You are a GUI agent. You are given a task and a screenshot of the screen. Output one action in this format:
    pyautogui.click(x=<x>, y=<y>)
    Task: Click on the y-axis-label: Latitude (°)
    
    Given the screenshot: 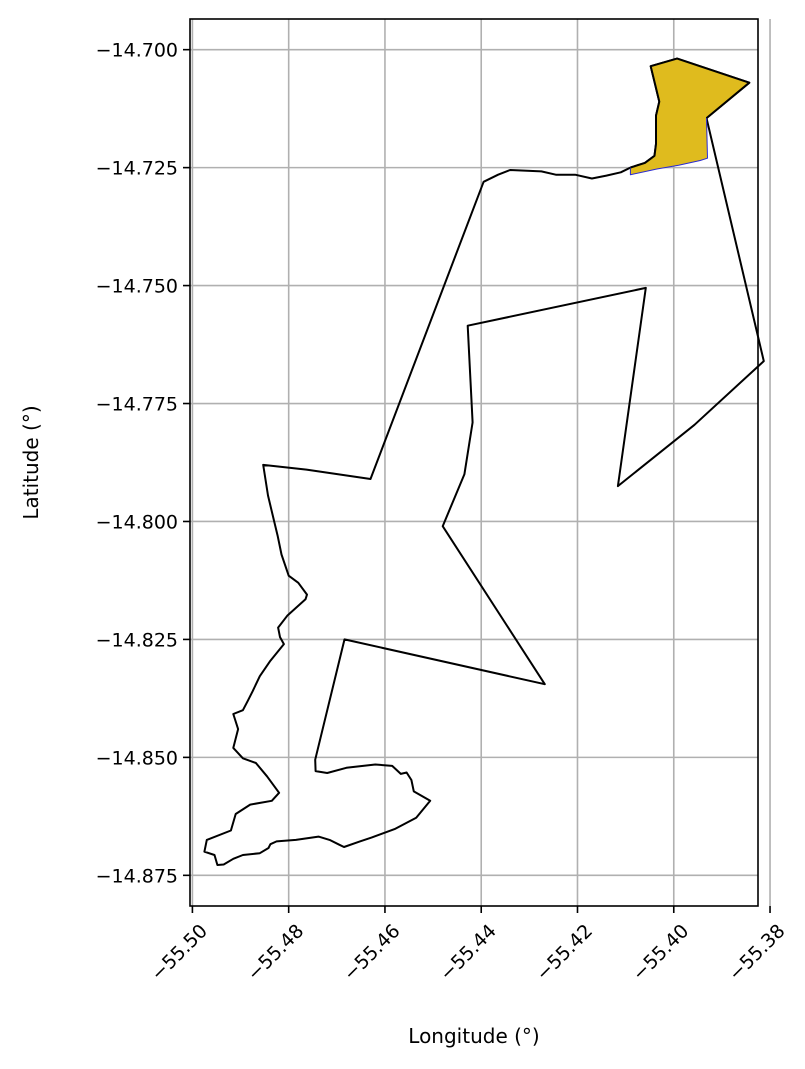 What is the action you would take?
    pyautogui.click(x=31, y=462)
    